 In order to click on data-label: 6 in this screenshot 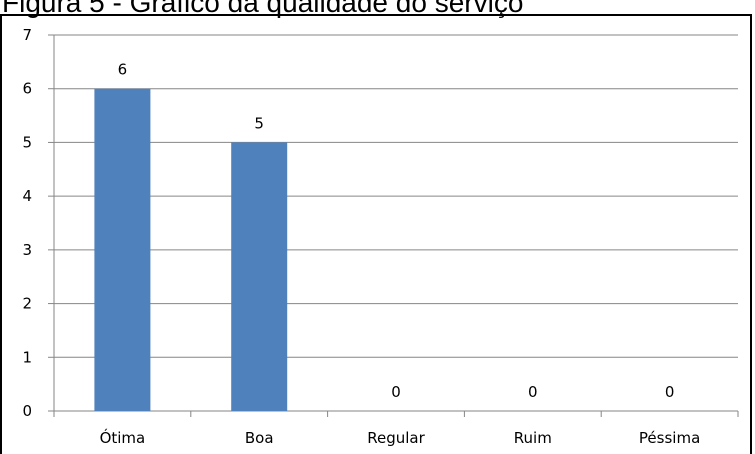, I will do `click(123, 70)`.